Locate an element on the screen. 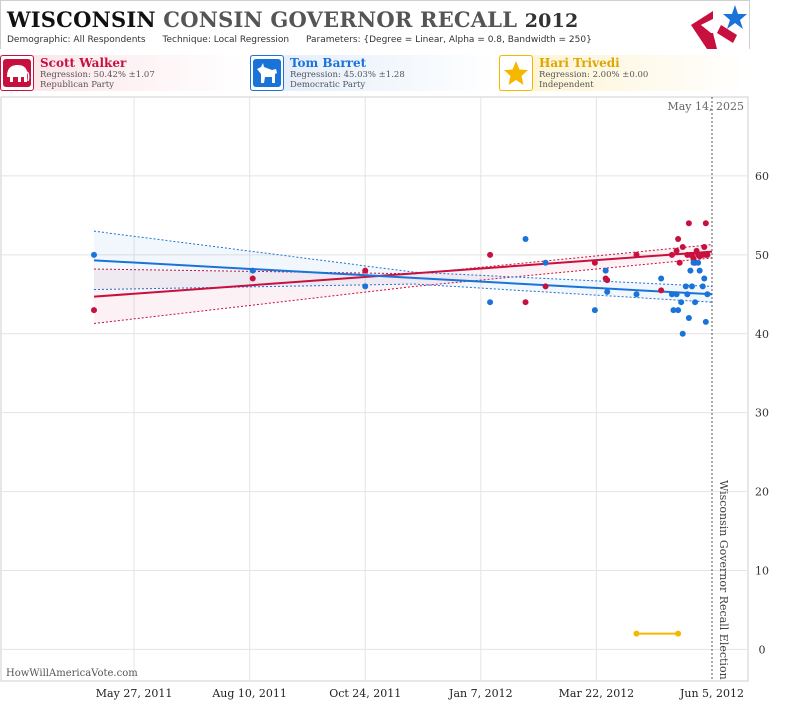  title-year: 2012 is located at coordinates (551, 21).